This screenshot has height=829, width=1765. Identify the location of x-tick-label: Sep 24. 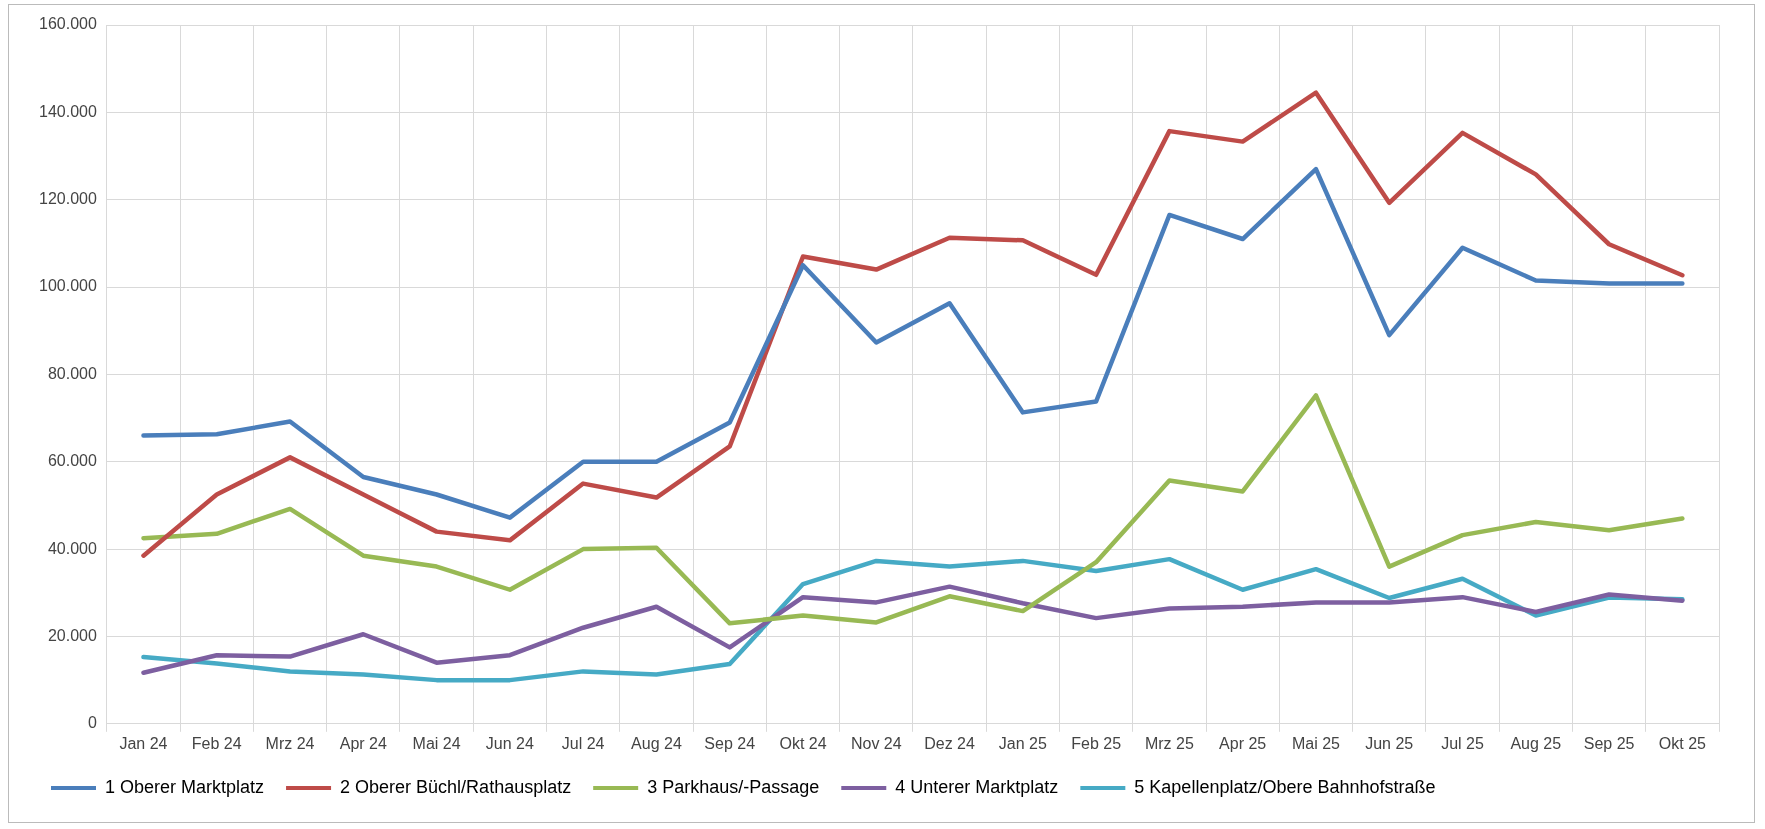
(730, 743).